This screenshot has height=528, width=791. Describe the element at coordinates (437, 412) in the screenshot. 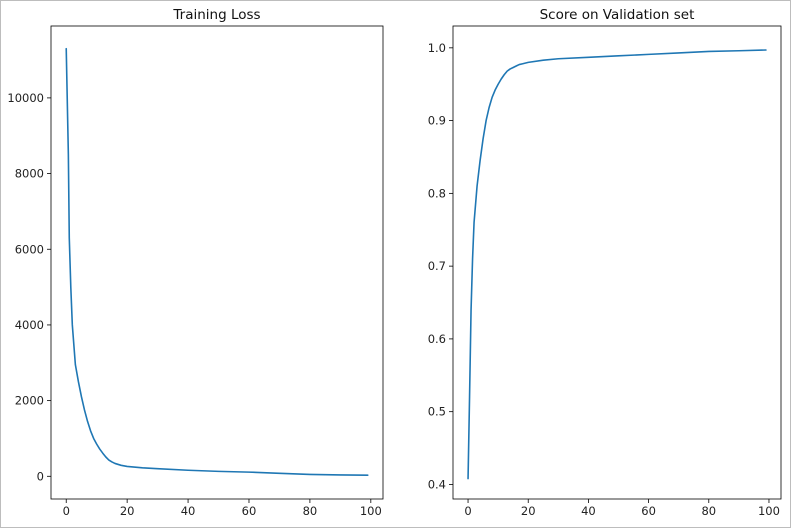

I see `score-y-tick-label: 0.5` at that location.